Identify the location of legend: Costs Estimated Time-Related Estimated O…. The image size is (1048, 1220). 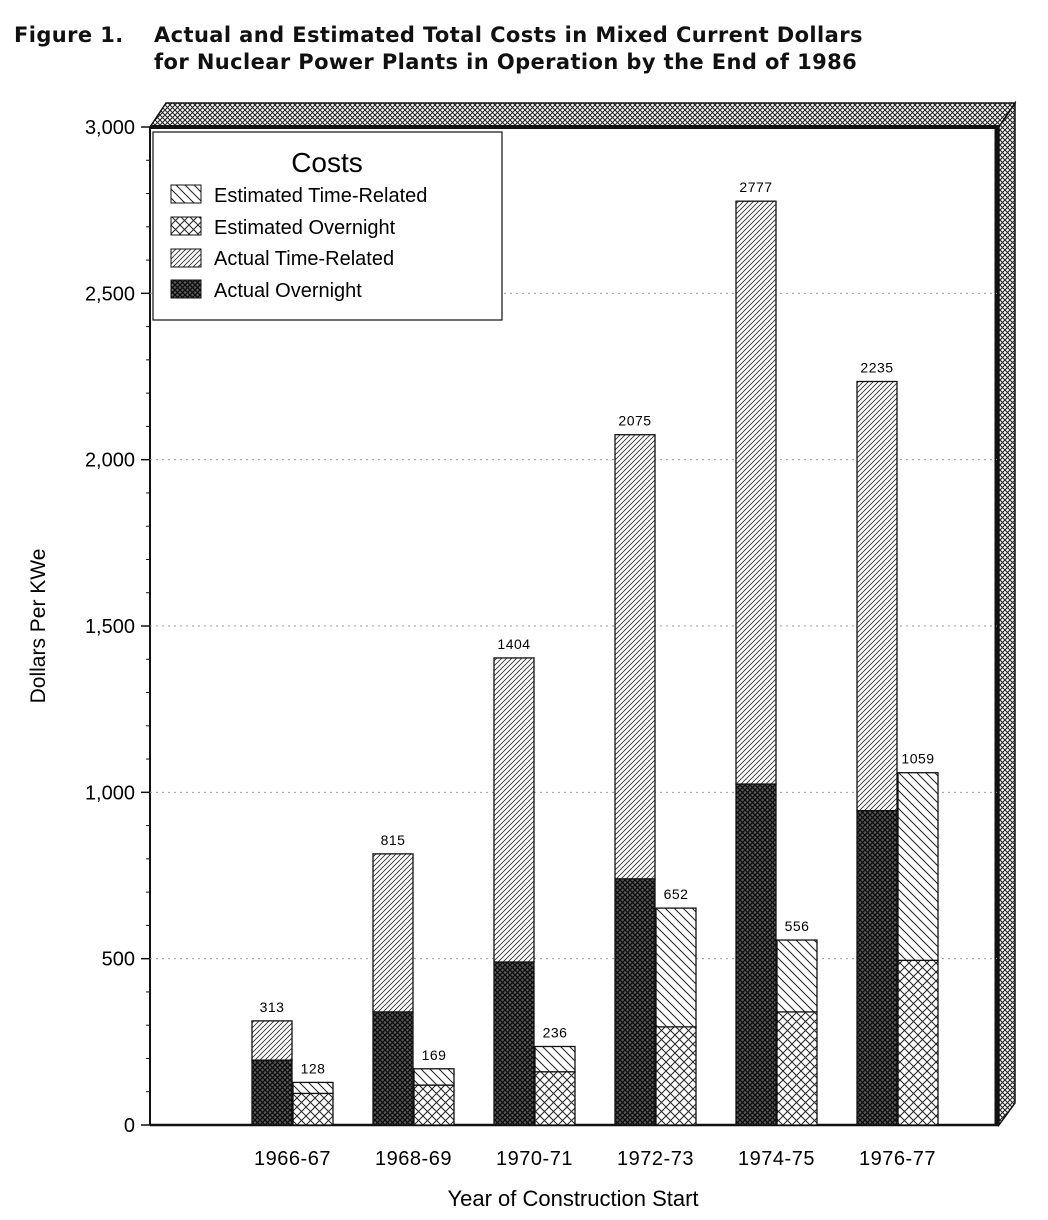
(327, 226).